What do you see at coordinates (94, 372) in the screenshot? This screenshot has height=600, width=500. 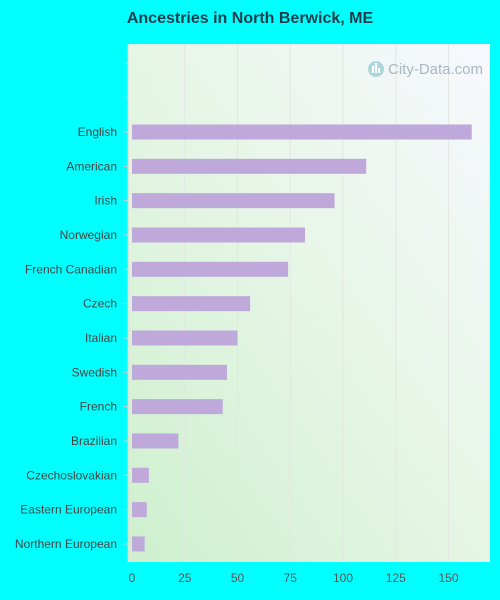 I see `category-label: Swedish` at bounding box center [94, 372].